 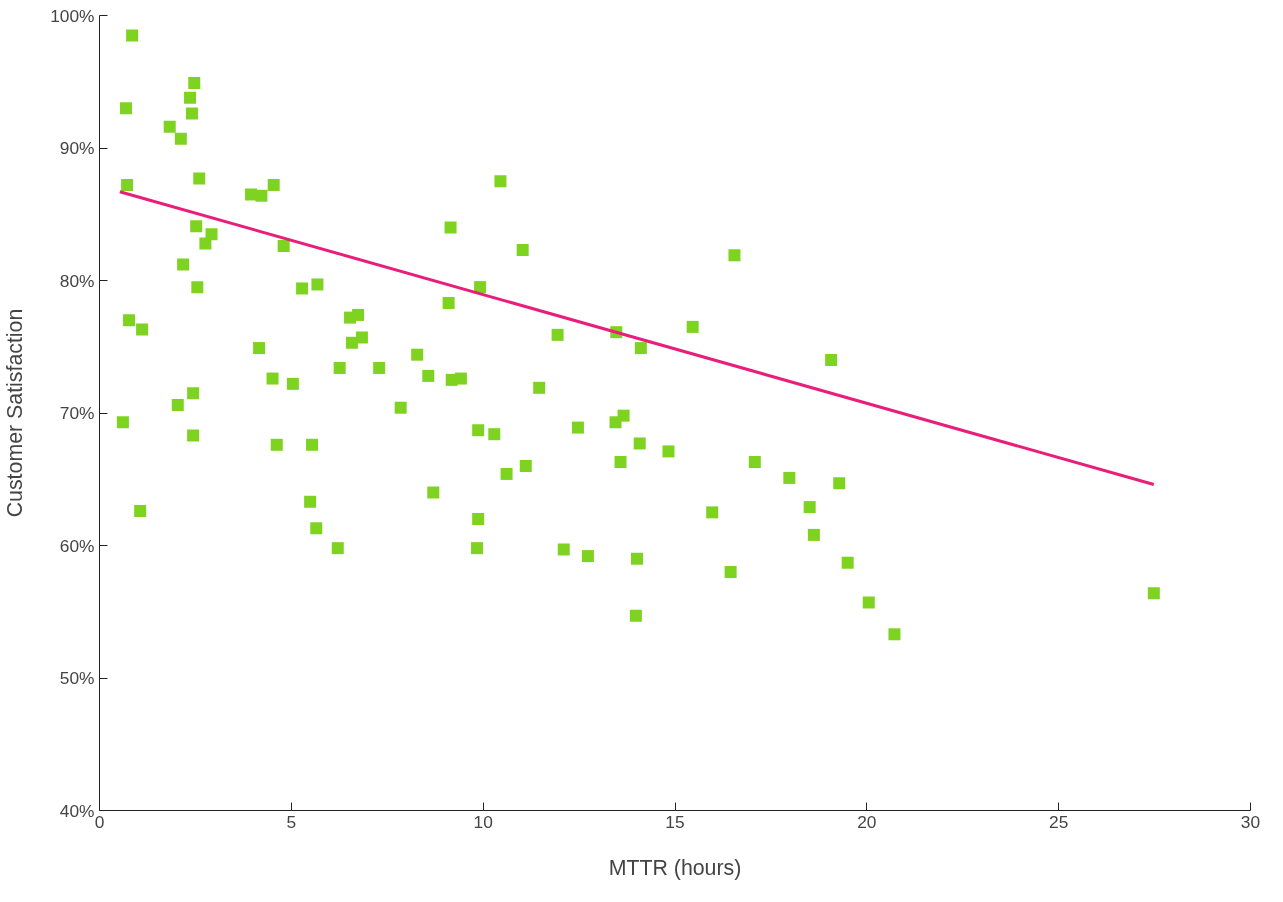 I want to click on x-tick-label: 20, so click(x=867, y=821).